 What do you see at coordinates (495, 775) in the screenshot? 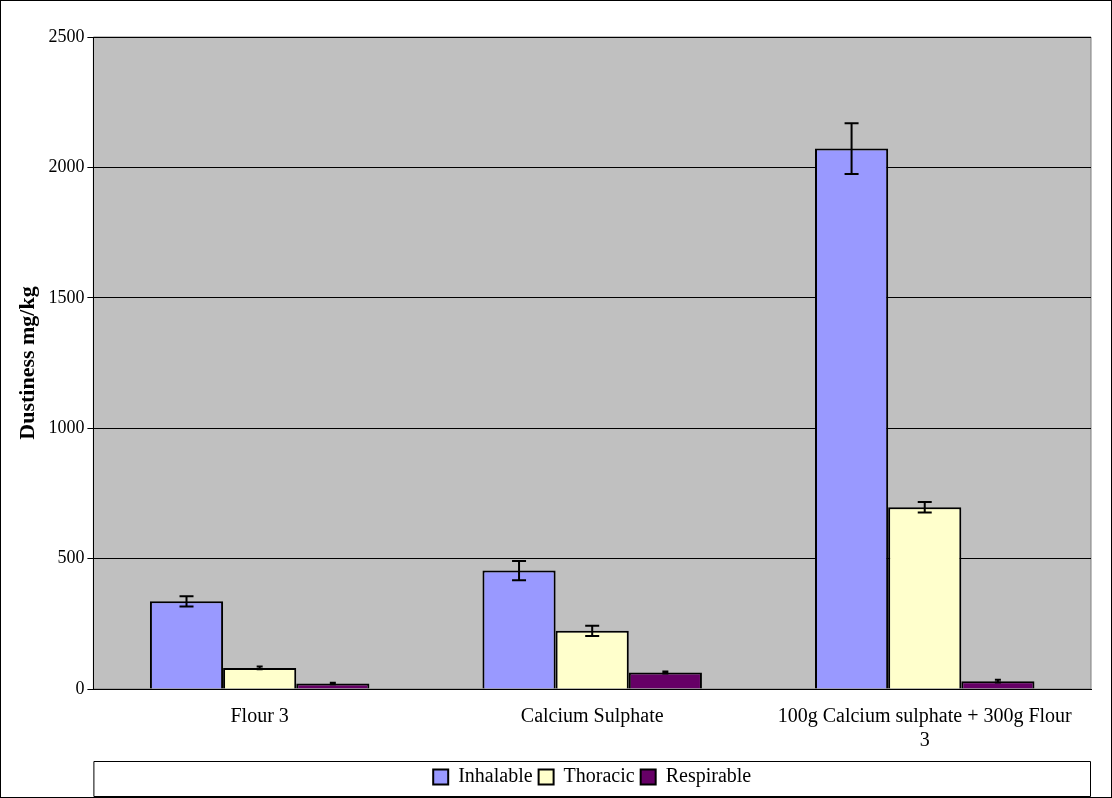
I see `legend-label: Inhalable` at bounding box center [495, 775].